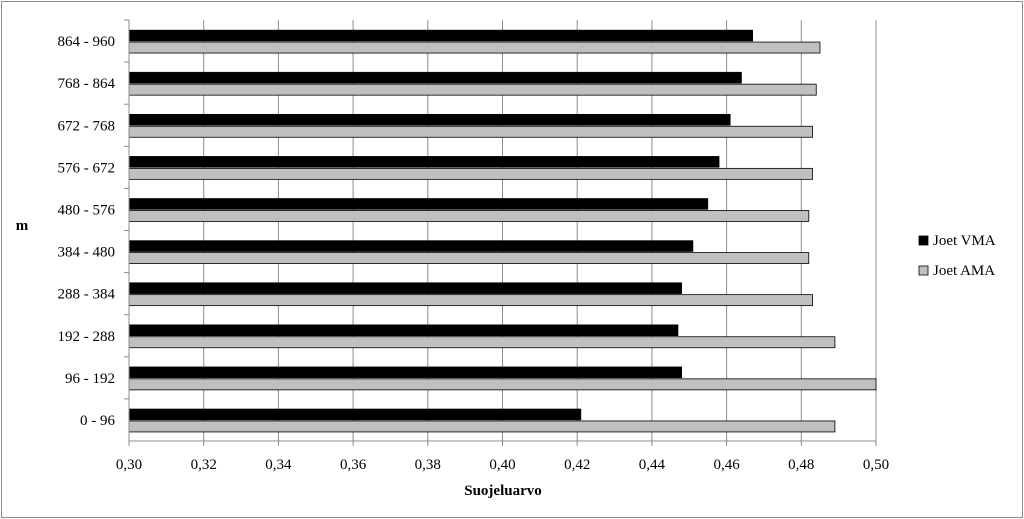  I want to click on x-tick-label: 0,50, so click(876, 465).